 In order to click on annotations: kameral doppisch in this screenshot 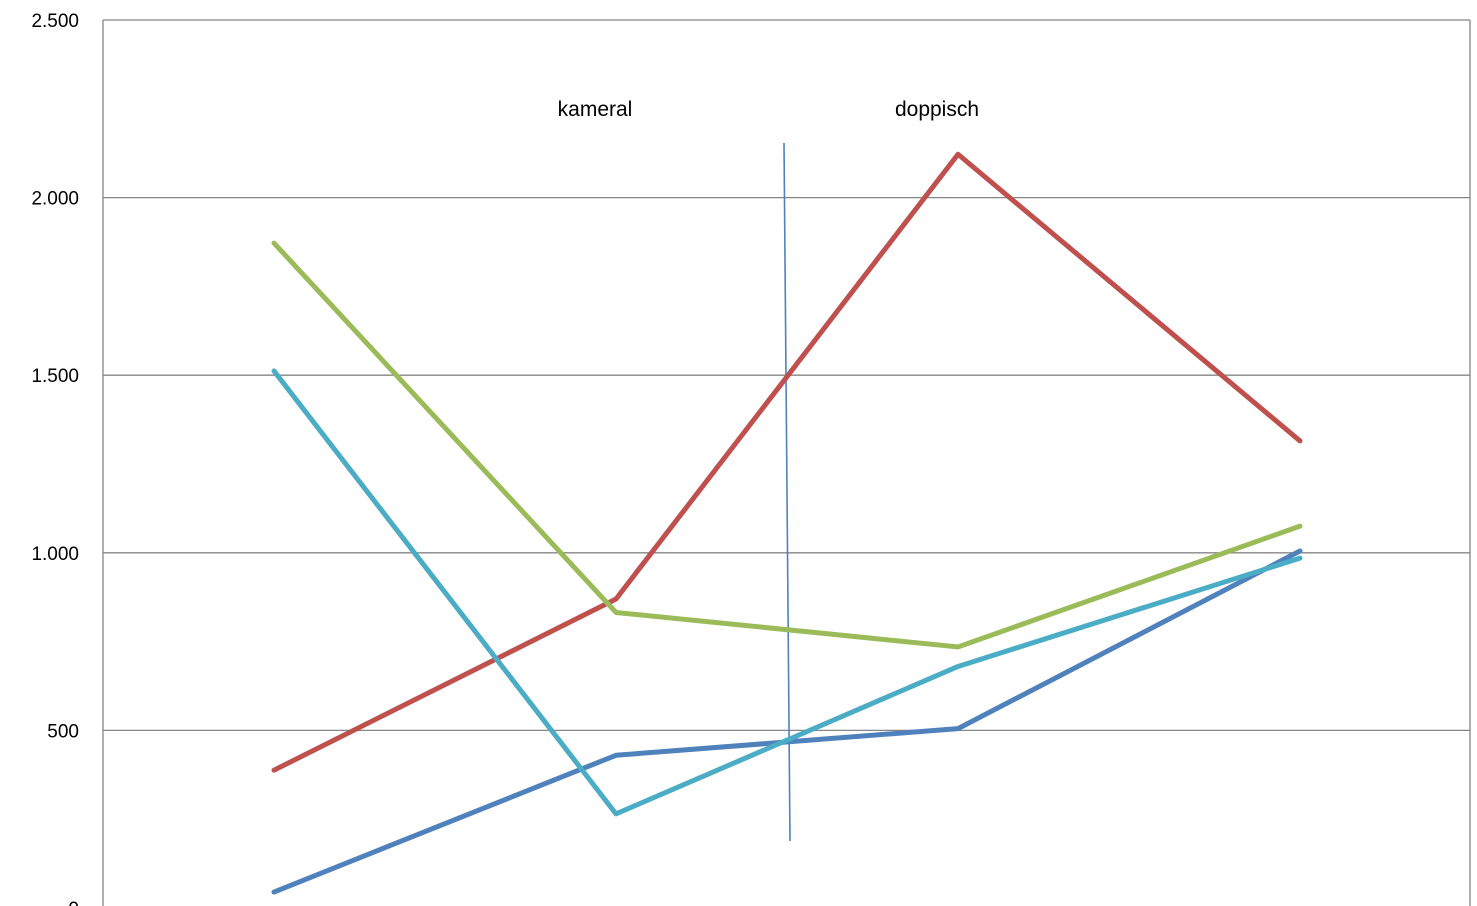, I will do `click(768, 109)`.